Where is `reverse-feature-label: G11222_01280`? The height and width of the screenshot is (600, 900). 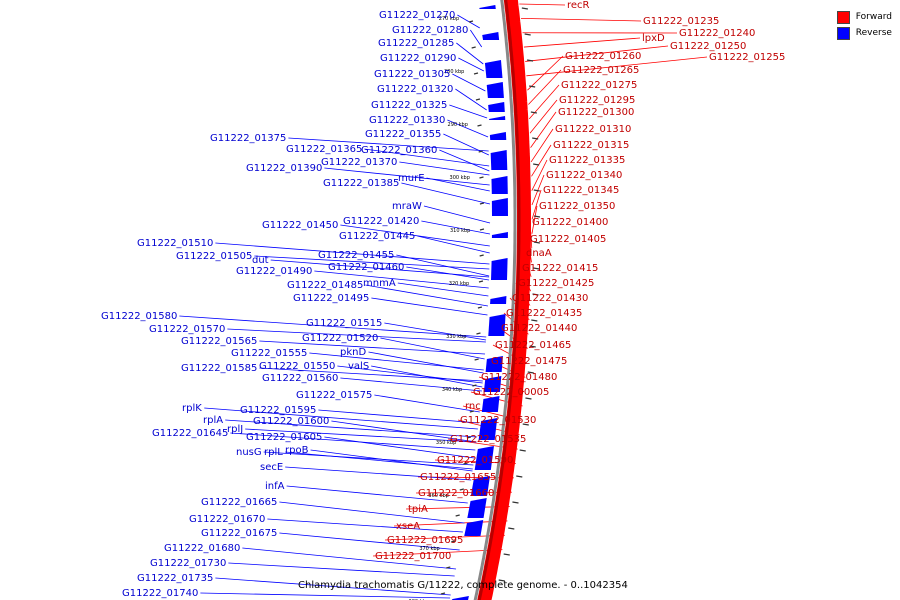
reverse-feature-label: G11222_01280 is located at coordinates (430, 30).